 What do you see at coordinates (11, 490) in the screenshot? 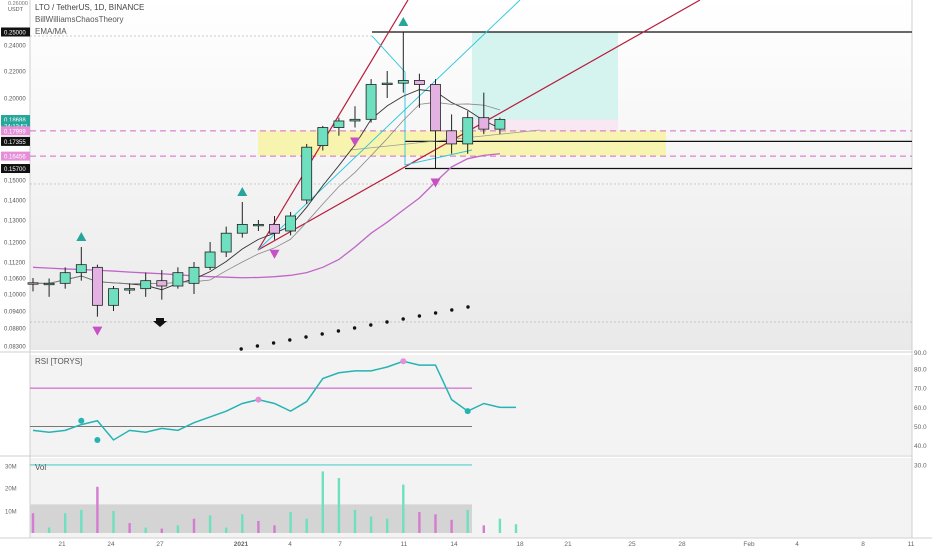
I see `volume-tick-label: 20M` at bounding box center [11, 490].